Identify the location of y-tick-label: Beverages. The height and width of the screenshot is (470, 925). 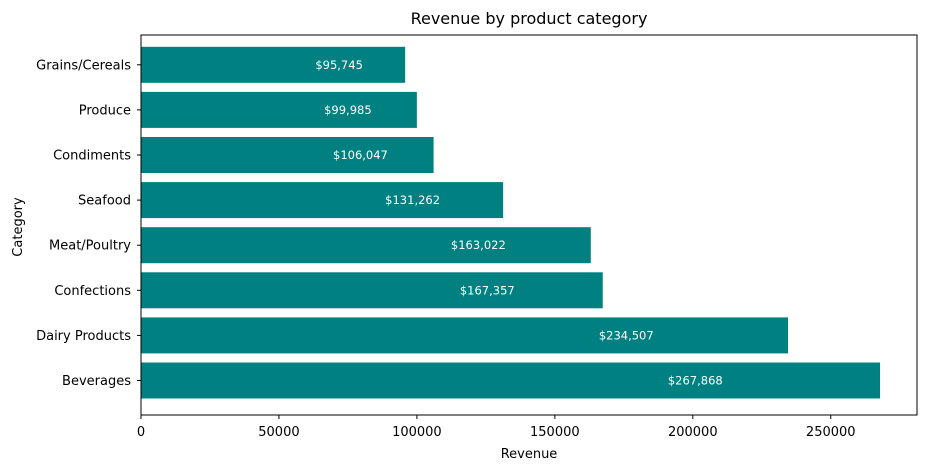
(96, 381).